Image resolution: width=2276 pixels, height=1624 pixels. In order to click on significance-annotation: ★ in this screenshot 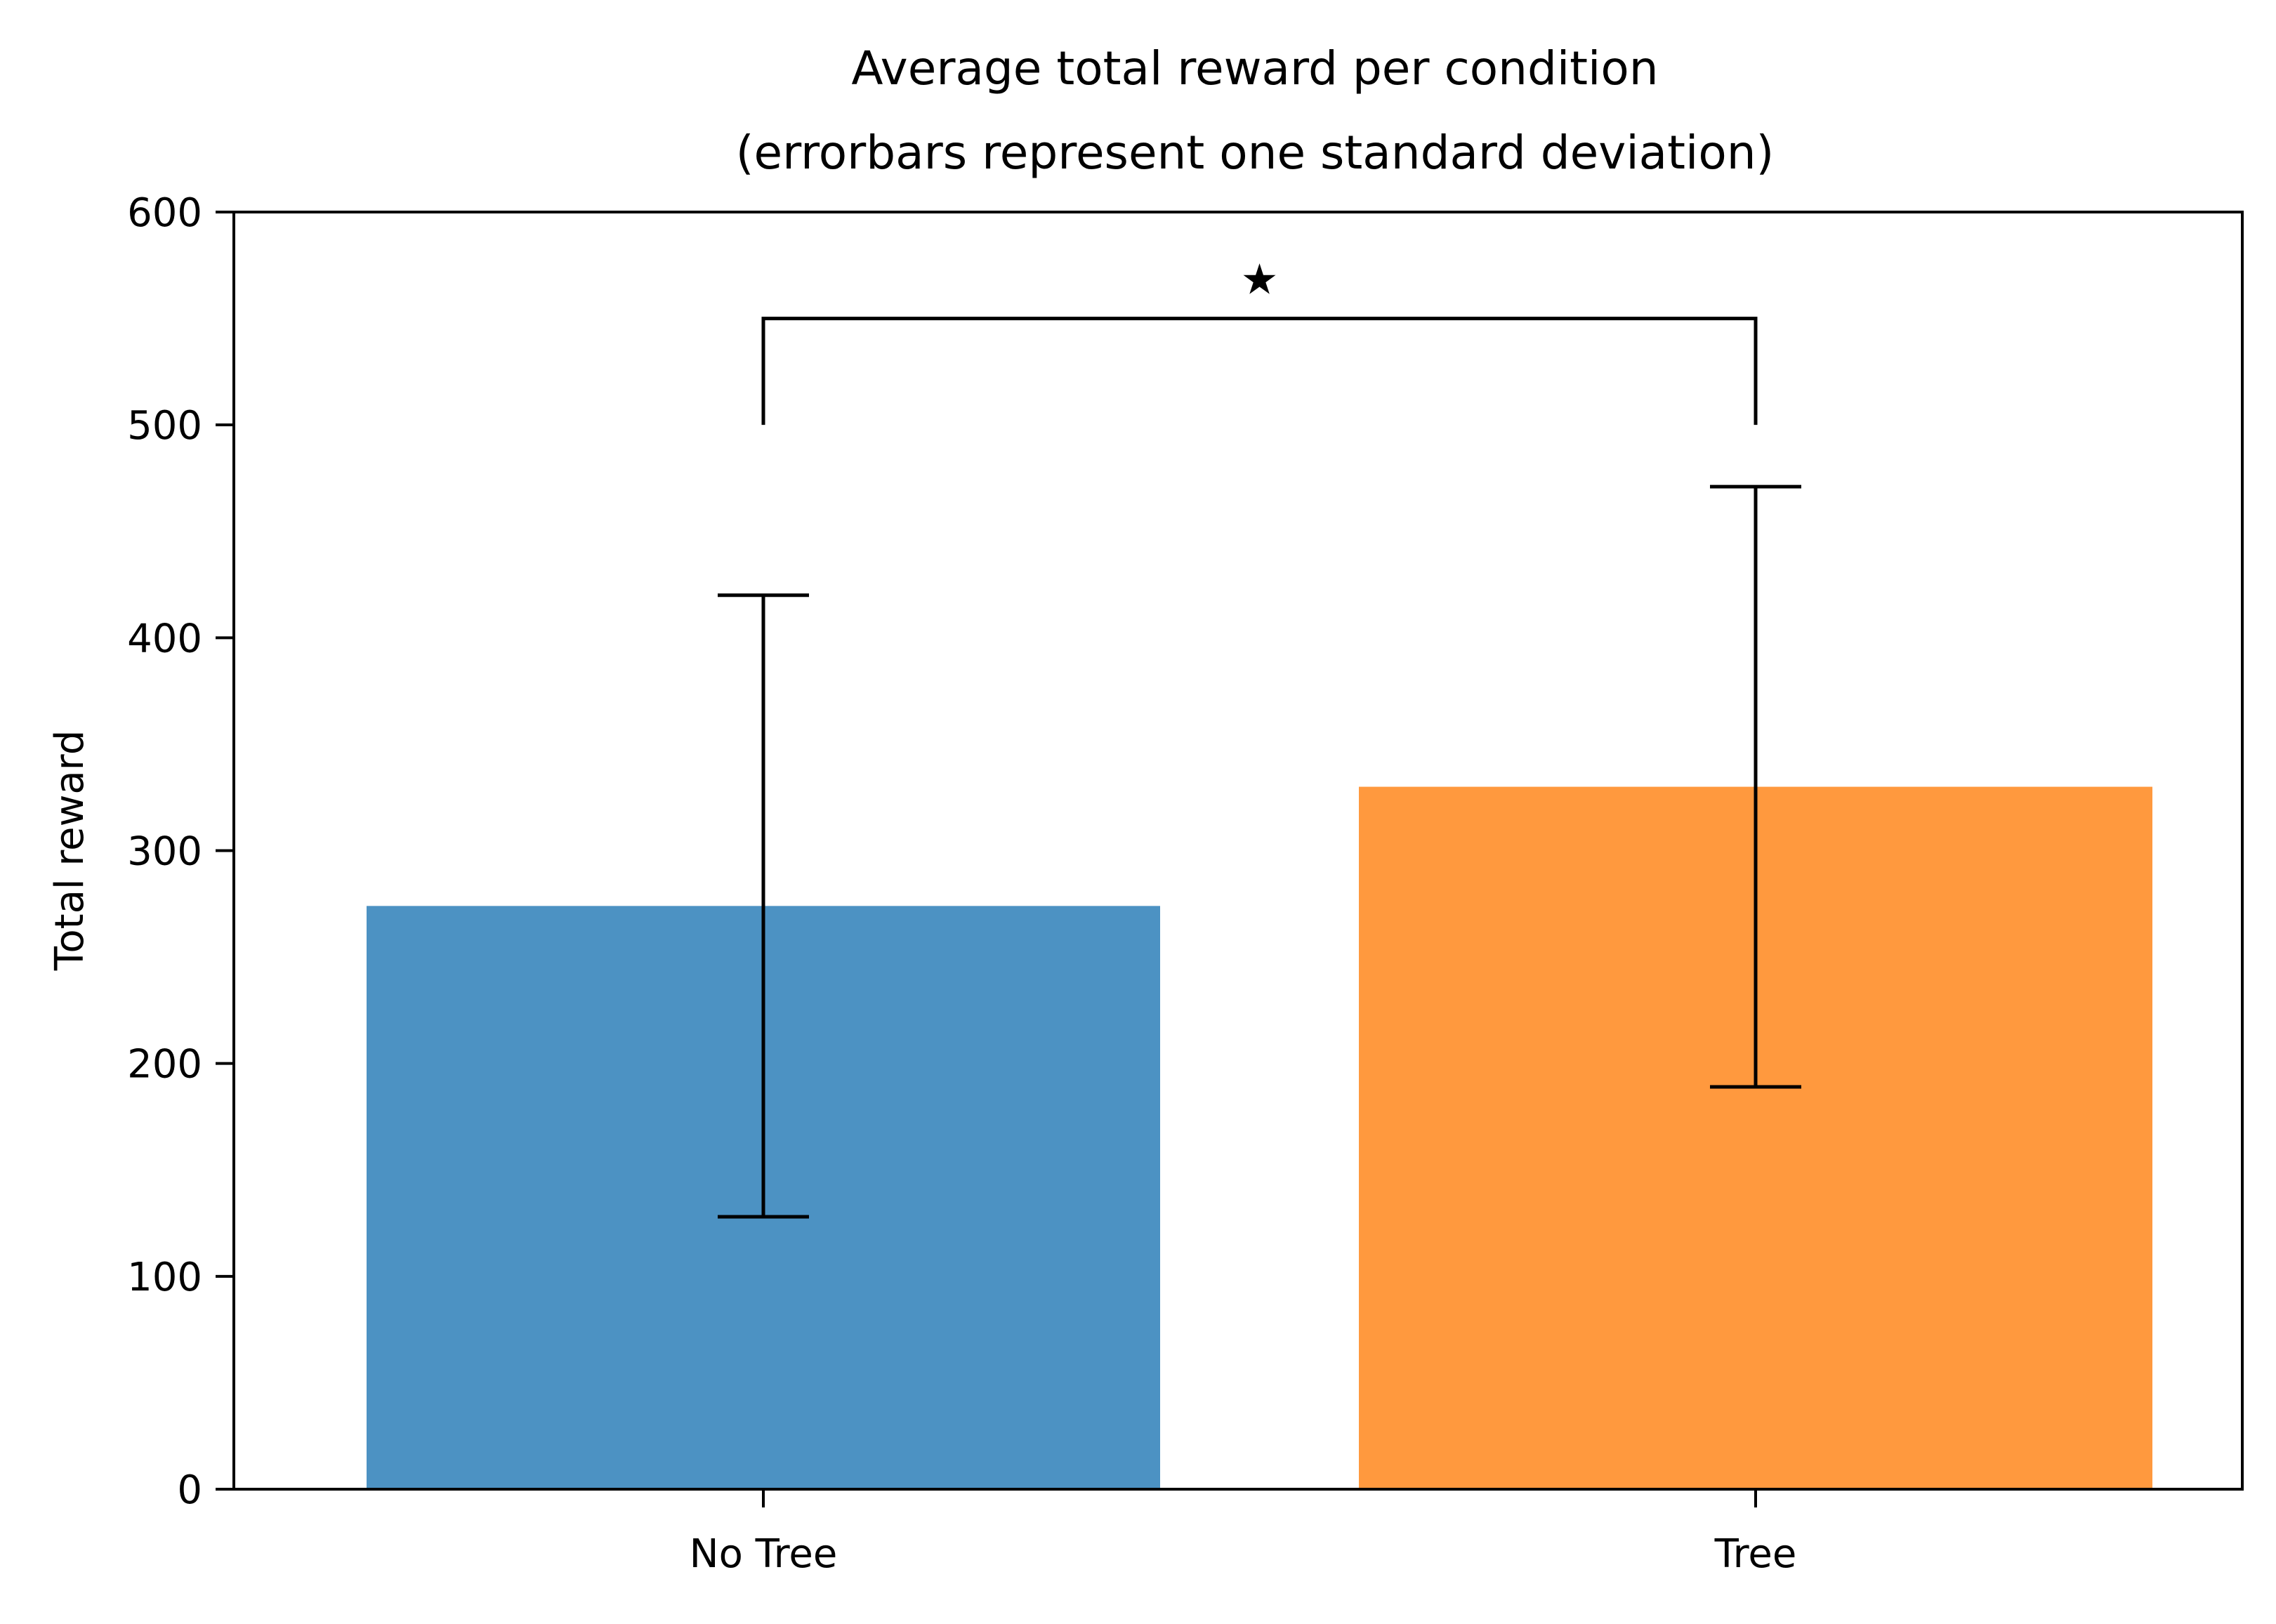, I will do `click(1259, 340)`.